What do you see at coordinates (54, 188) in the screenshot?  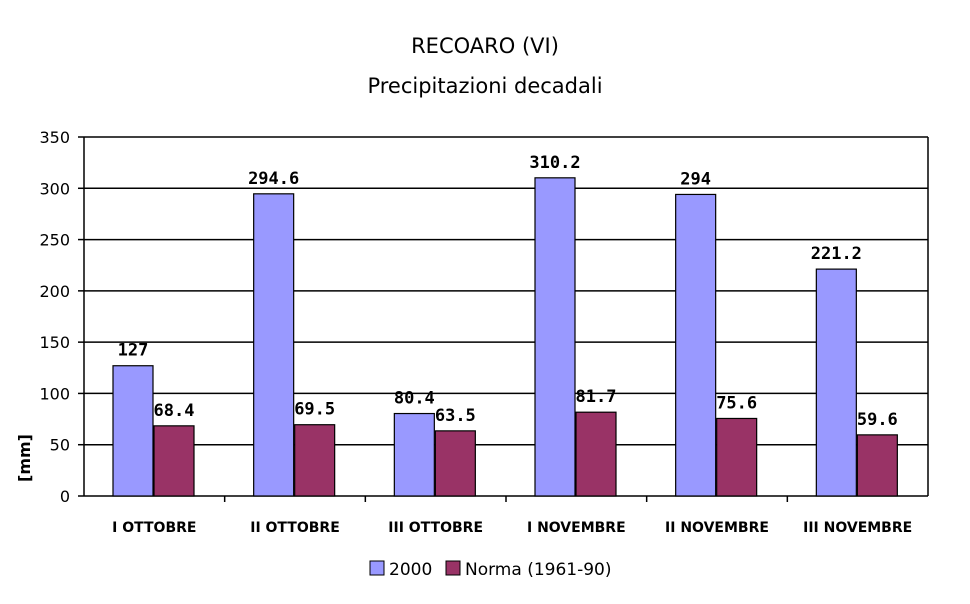 I see `y-tick-label: 300` at bounding box center [54, 188].